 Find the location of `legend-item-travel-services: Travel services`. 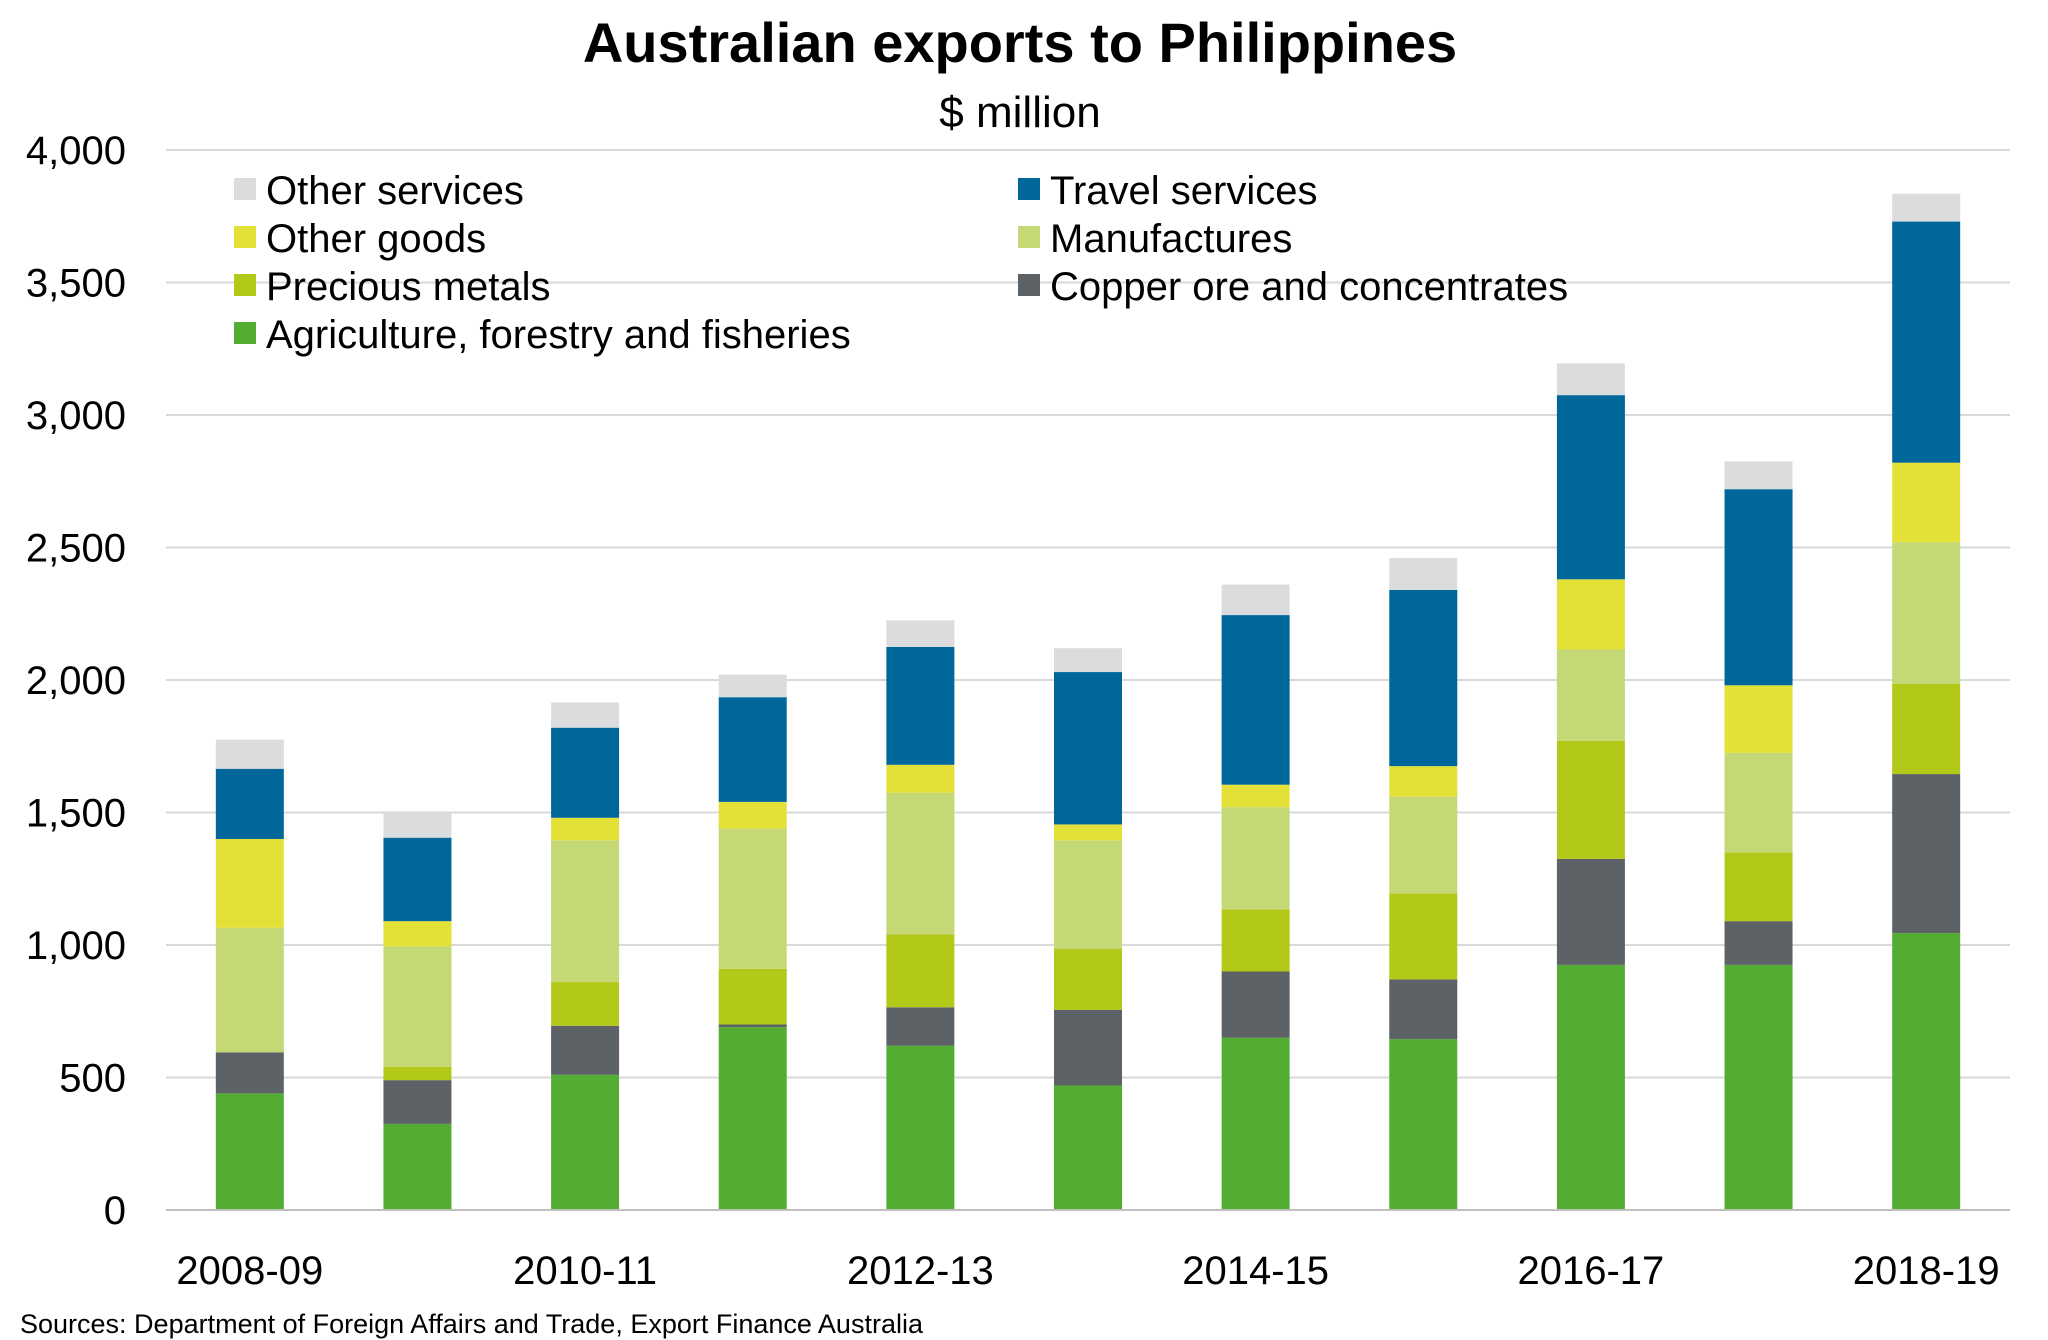

legend-item-travel-services: Travel services is located at coordinates (1167, 191).